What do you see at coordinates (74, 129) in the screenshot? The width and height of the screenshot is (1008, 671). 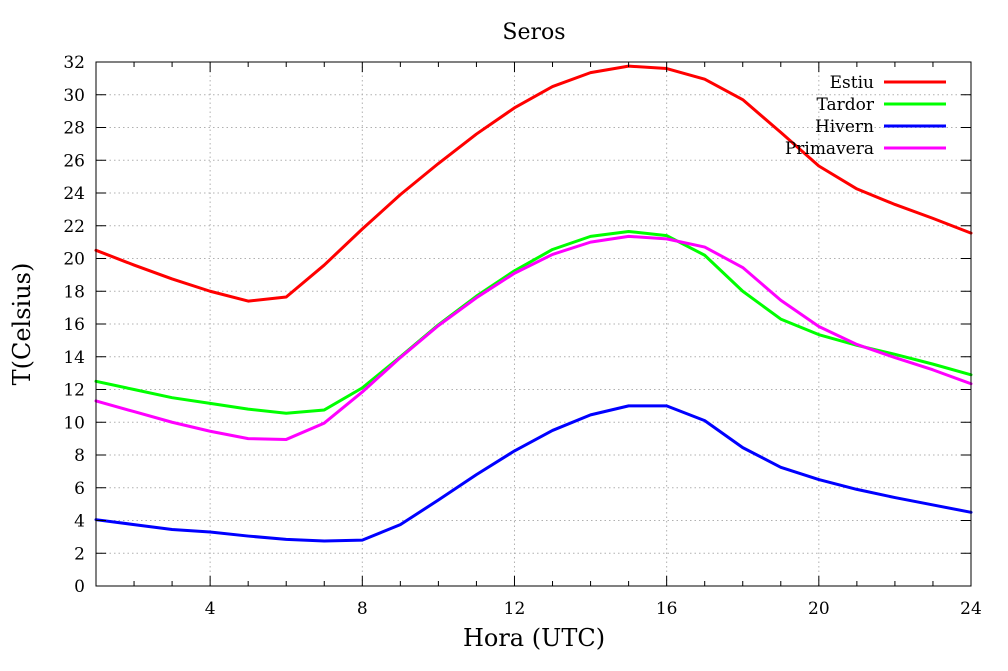 I see `y-tick-label: 28` at bounding box center [74, 129].